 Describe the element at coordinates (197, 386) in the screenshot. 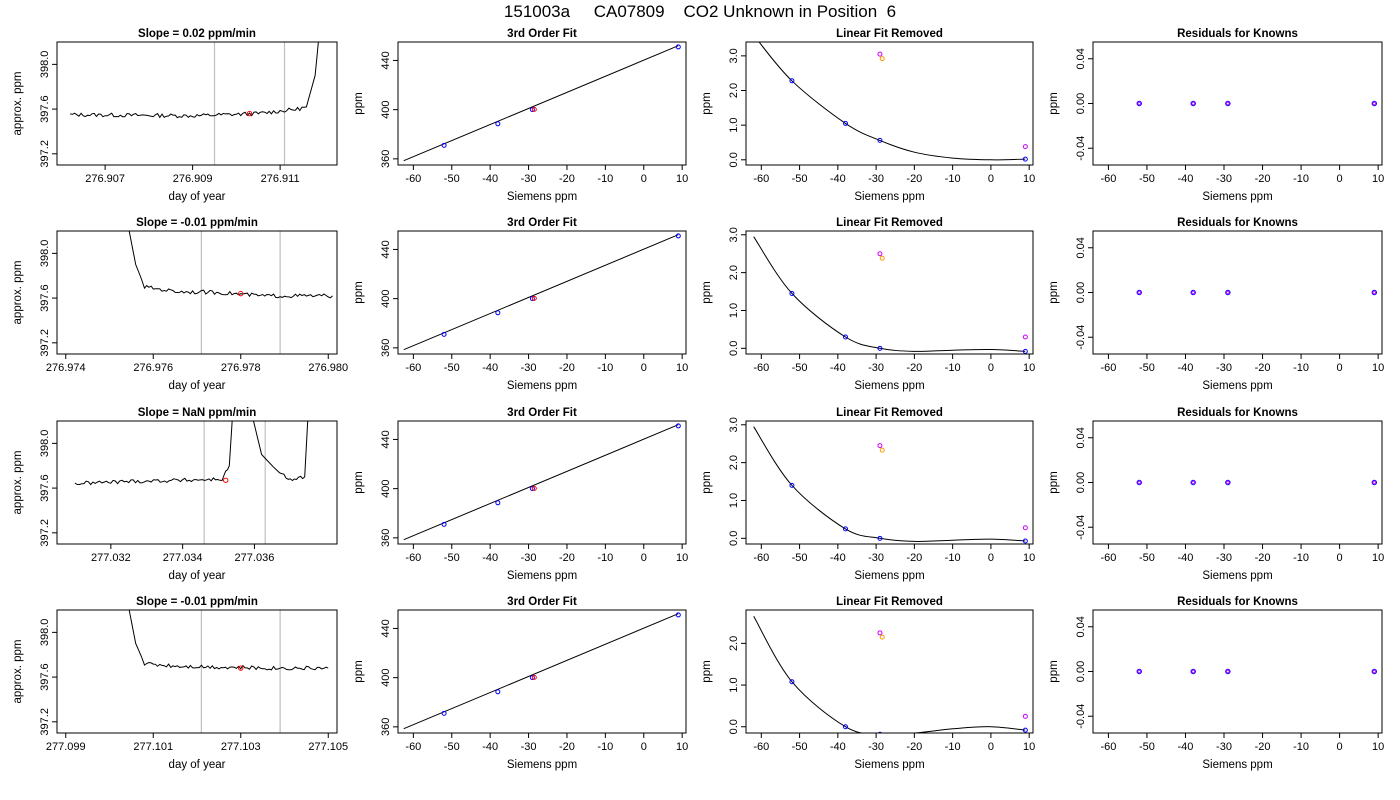

I see `x-axis-label: day of year` at that location.